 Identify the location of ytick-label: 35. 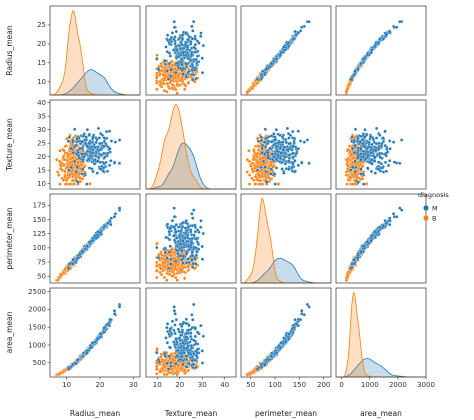
(41, 116).